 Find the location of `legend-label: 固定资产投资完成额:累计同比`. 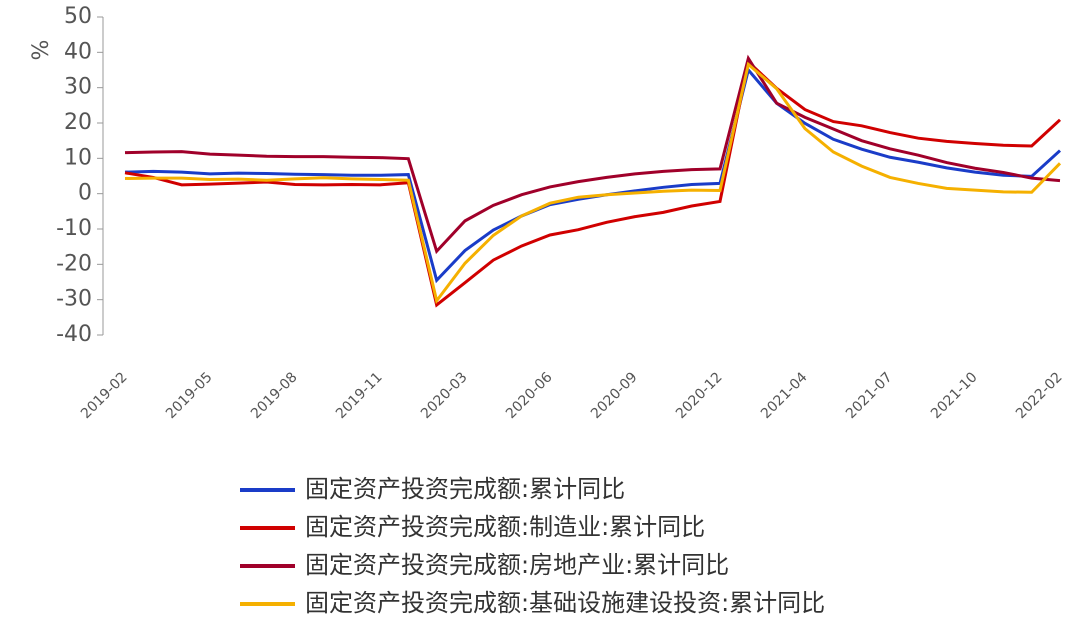

legend-label: 固定资产投资完成额:累计同比 is located at coordinates (465, 489).